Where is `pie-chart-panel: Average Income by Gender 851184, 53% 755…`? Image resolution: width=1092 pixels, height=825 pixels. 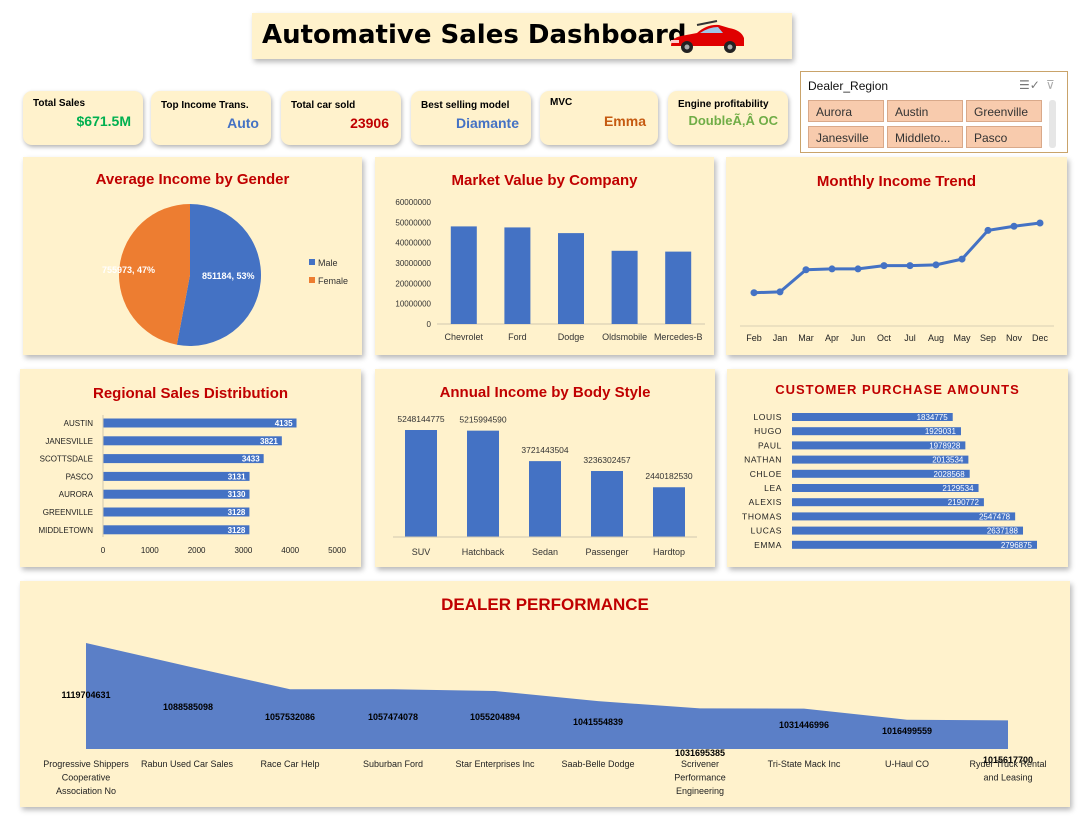 pie-chart-panel: Average Income by Gender 851184, 53% 755… is located at coordinates (192, 256).